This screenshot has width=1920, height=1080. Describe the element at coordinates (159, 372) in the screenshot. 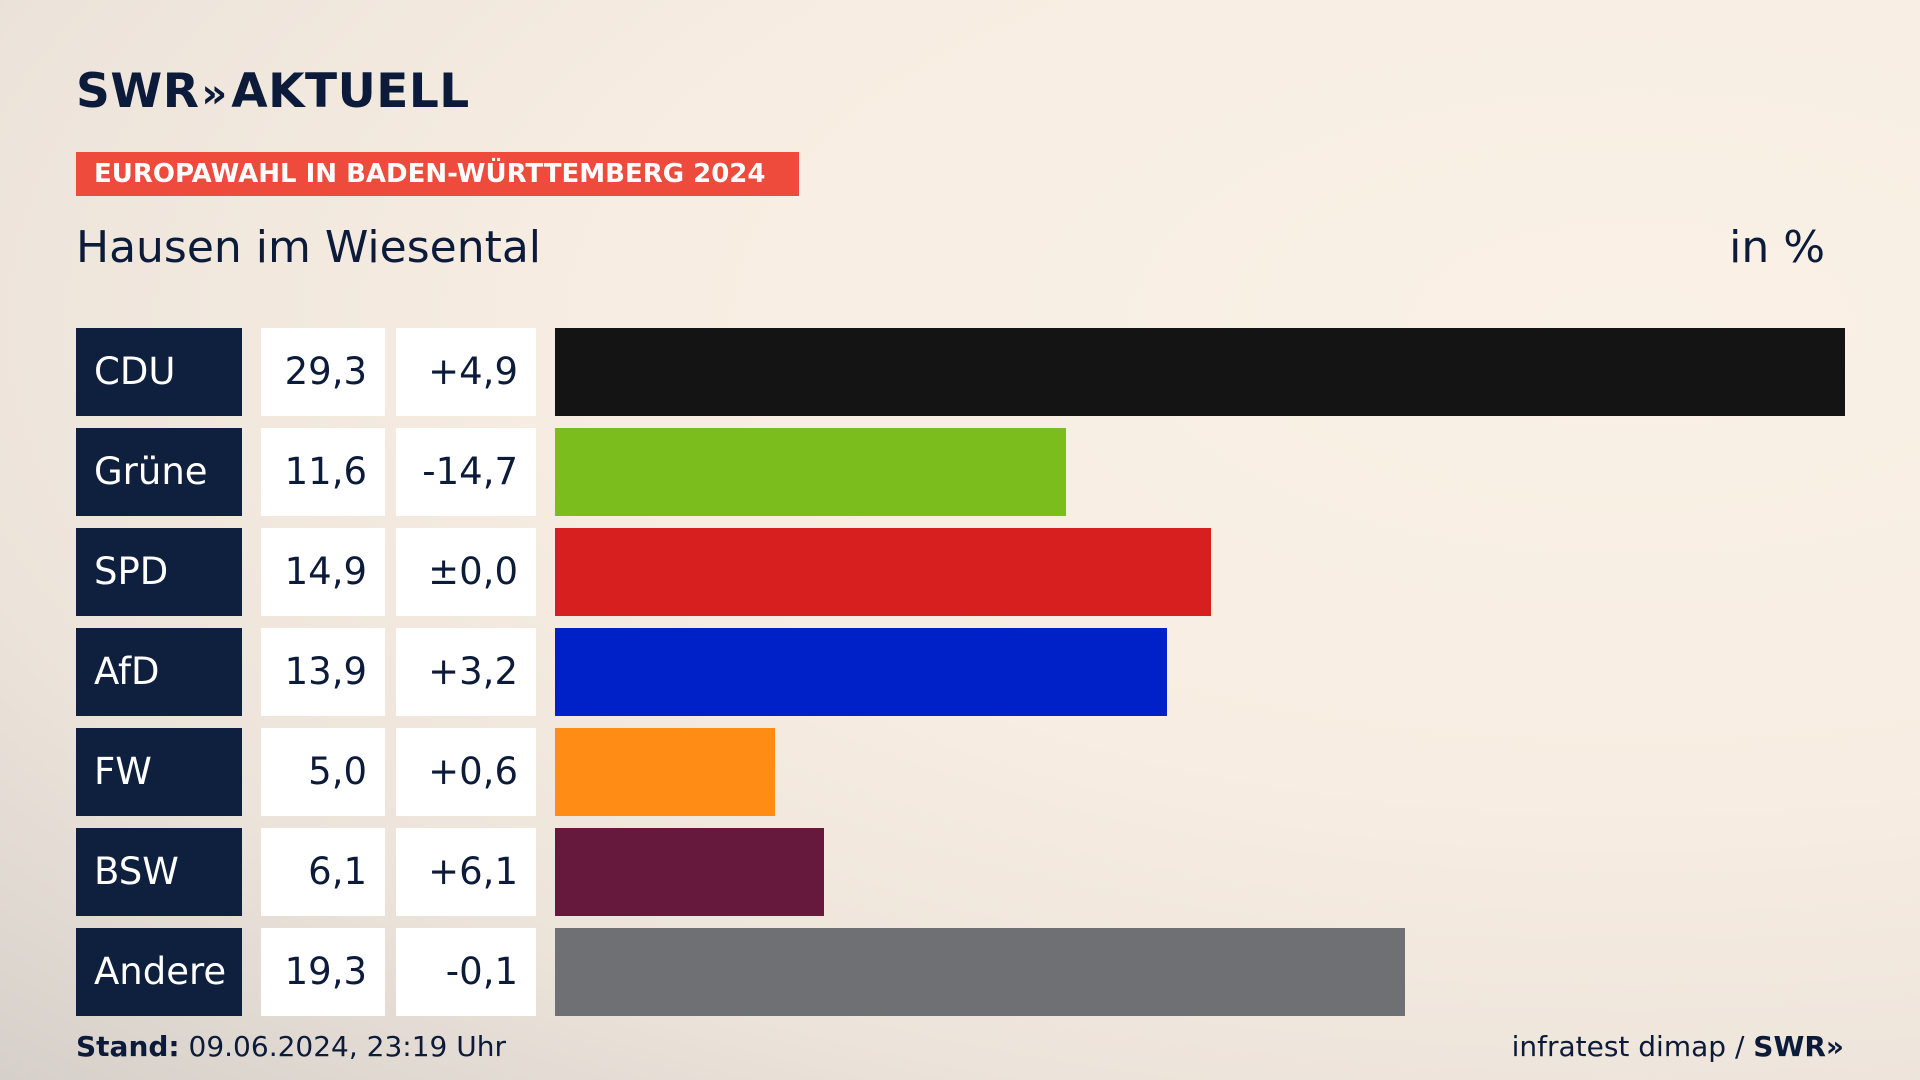

I see `party-label: CDU` at that location.